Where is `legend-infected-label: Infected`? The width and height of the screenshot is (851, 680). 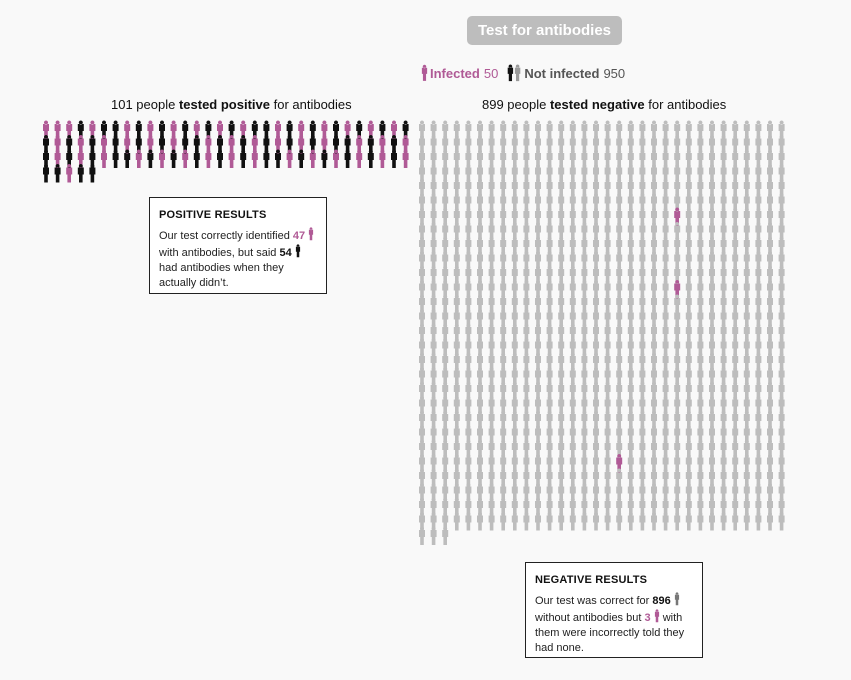
legend-infected-label: Infected is located at coordinates (455, 73).